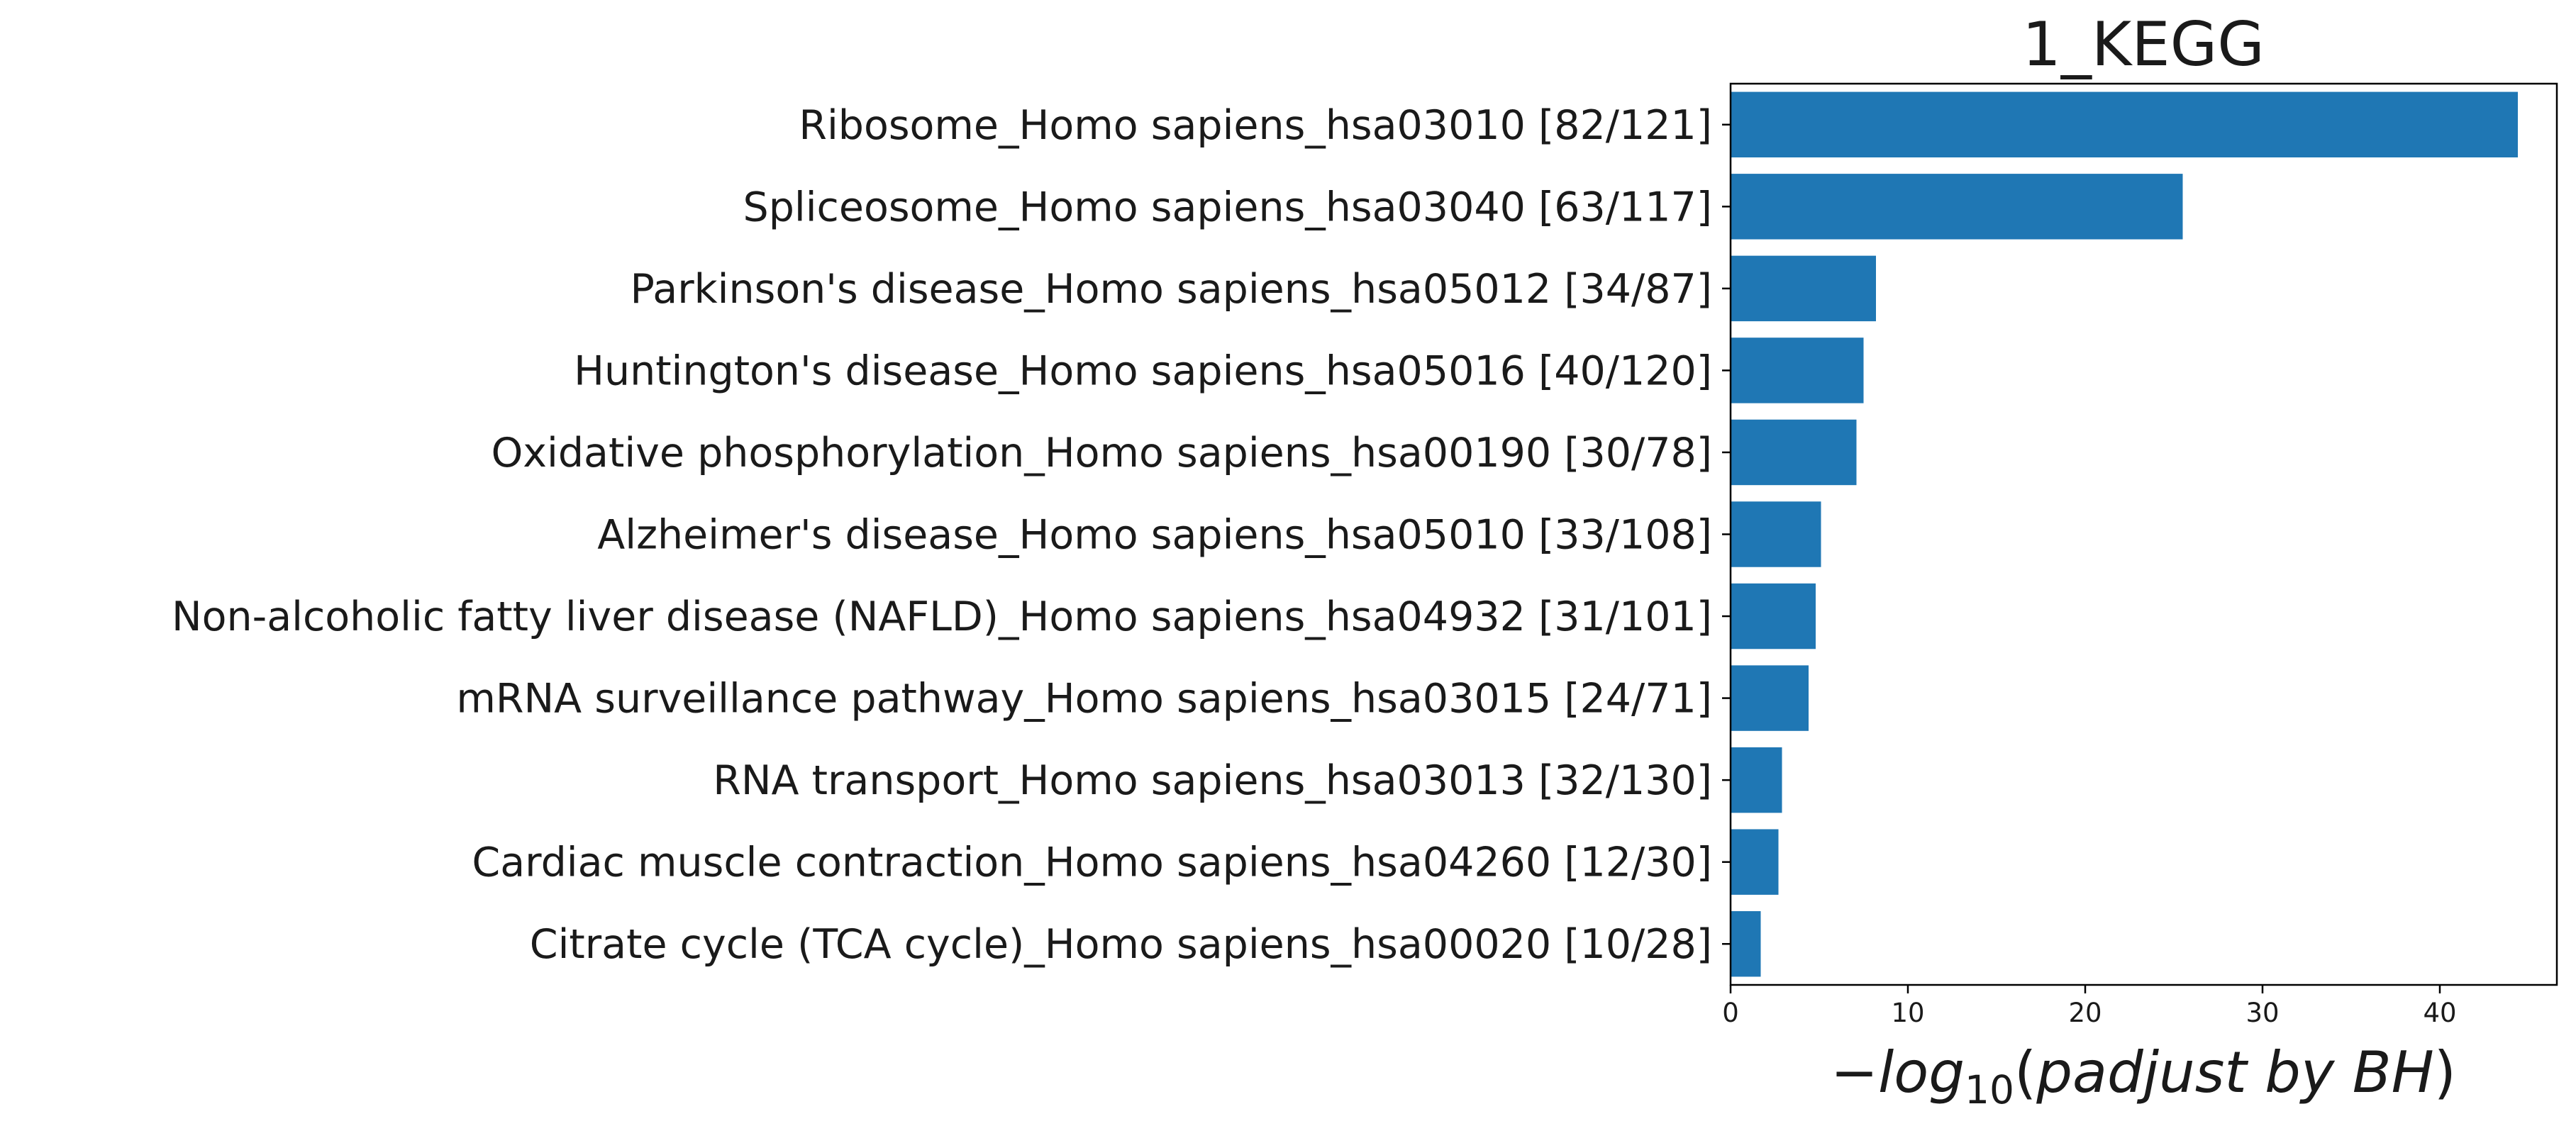 The image size is (2576, 1126). Describe the element at coordinates (2262, 1013) in the screenshot. I see `x-tick-label-30: 30` at that location.